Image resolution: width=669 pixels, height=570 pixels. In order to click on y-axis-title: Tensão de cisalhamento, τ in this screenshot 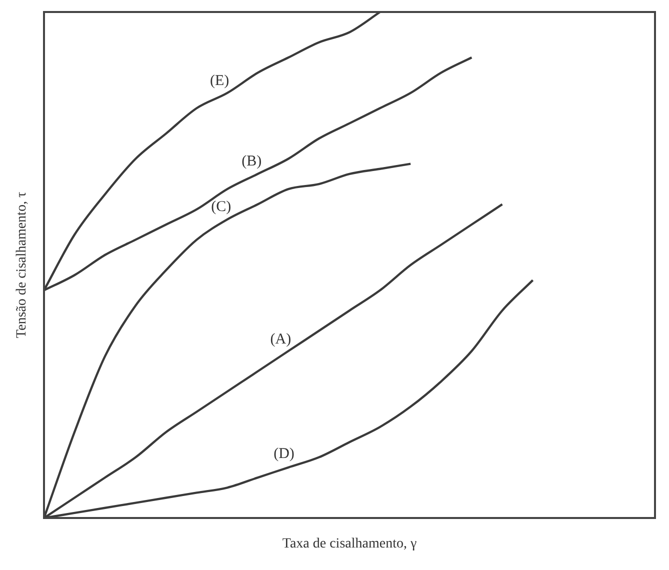, I will do `click(22, 265)`.